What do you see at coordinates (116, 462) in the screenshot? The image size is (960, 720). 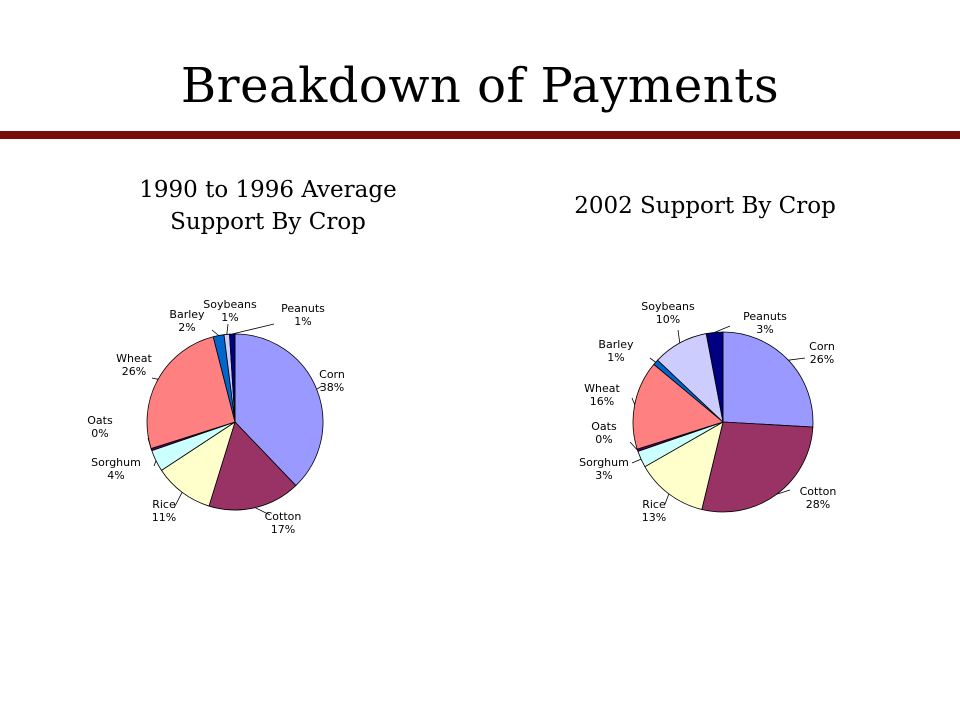 I see `pie1-label-sorghum: Sorghum` at bounding box center [116, 462].